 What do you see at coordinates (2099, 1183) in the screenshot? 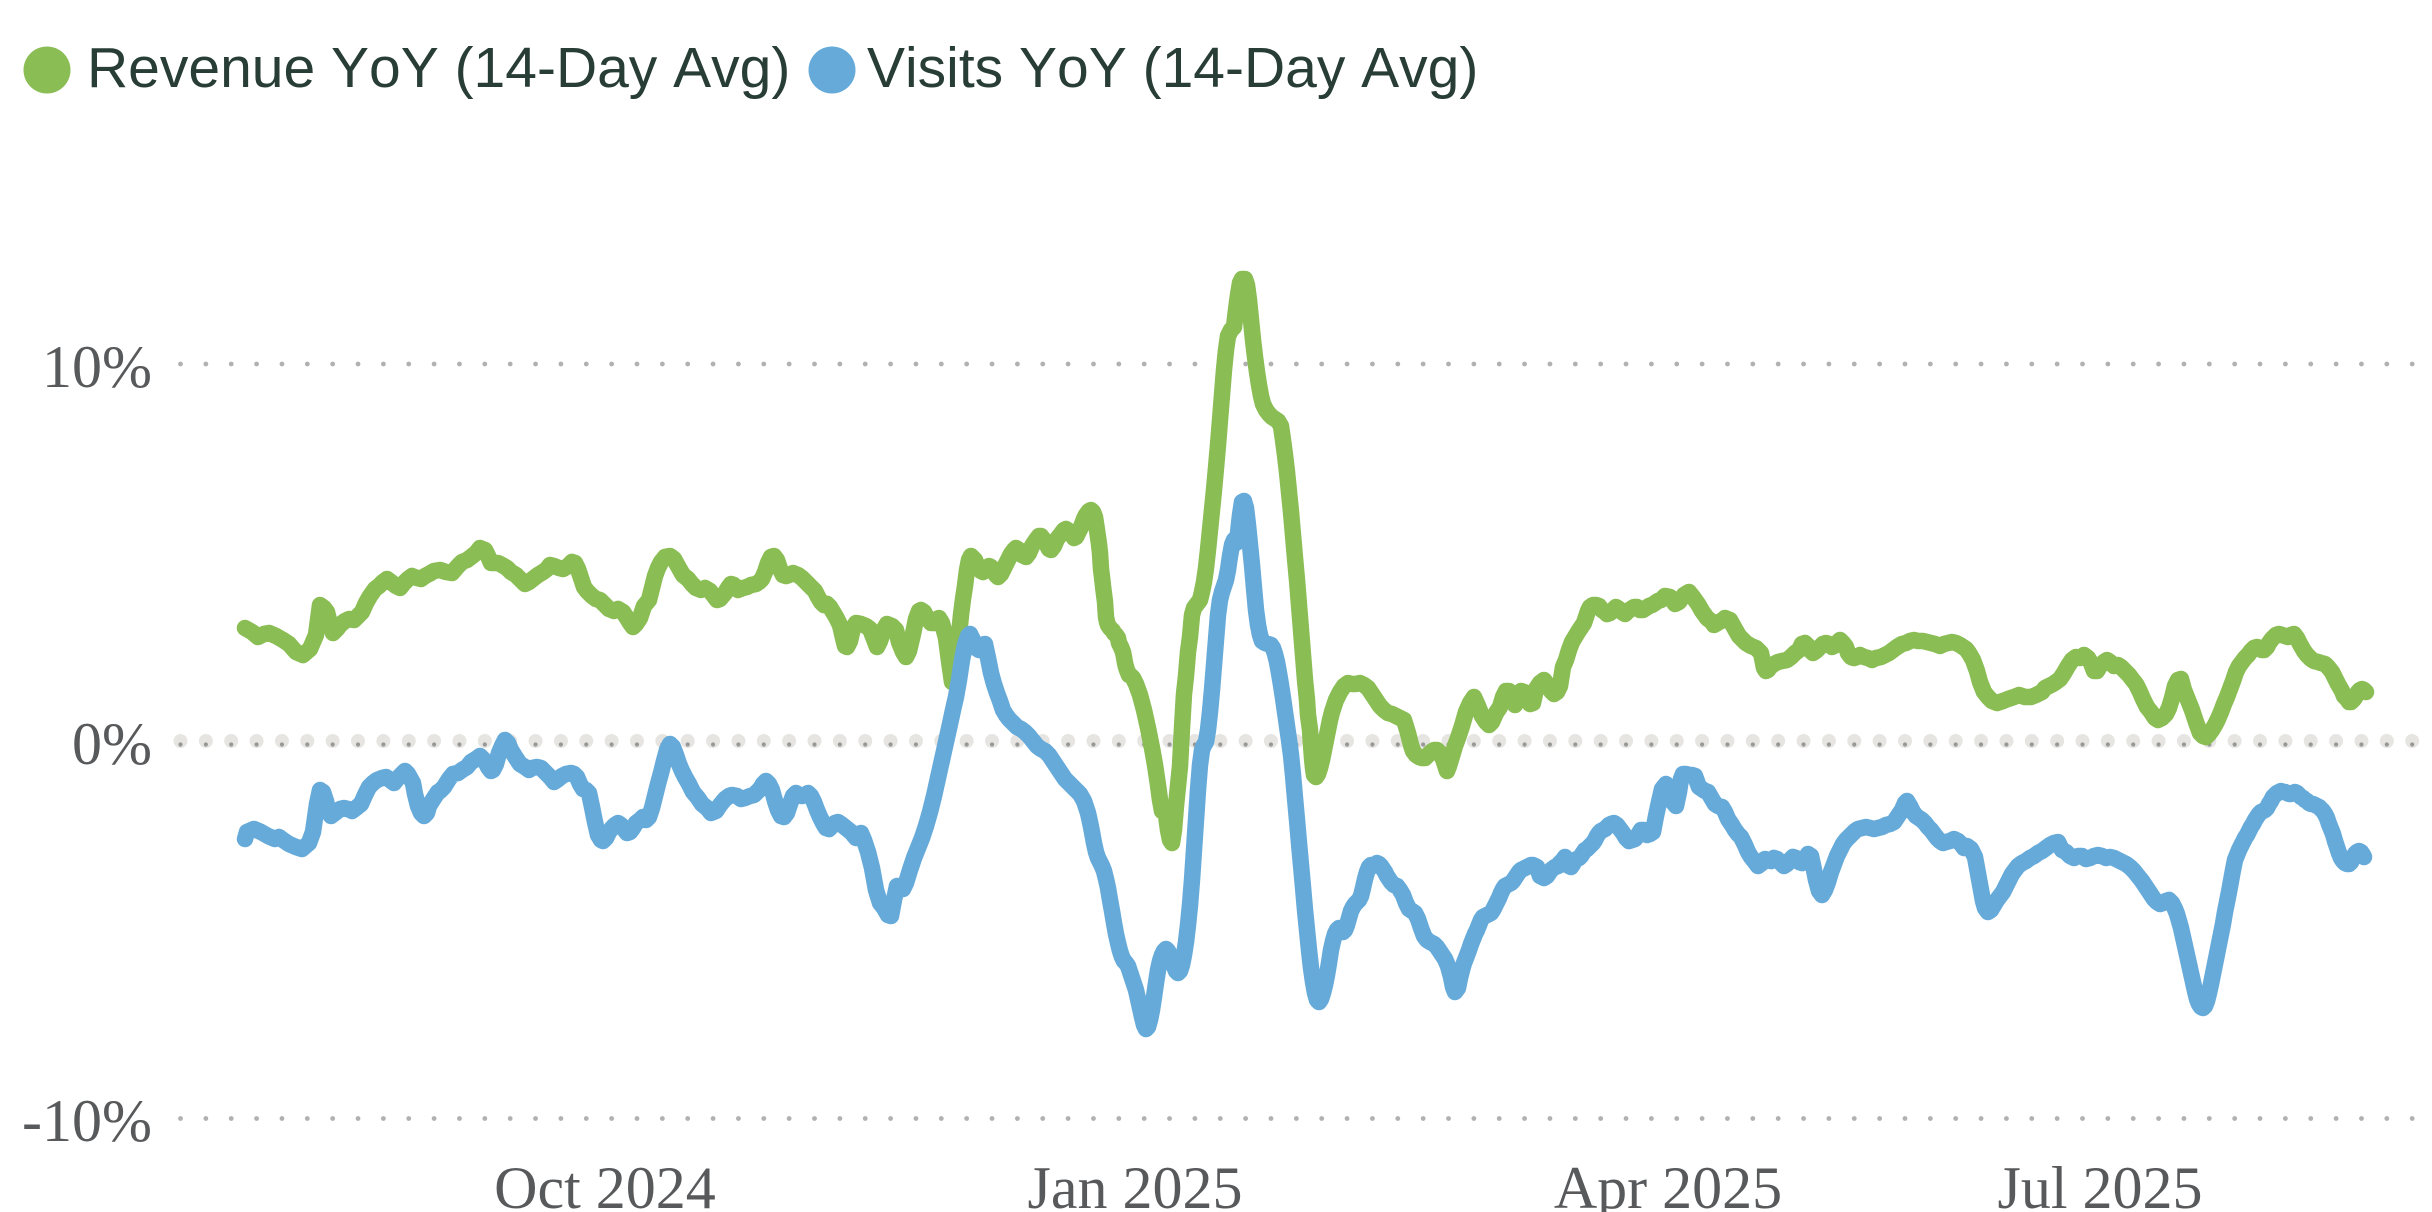
I see `svg-text: Jul 2025` at bounding box center [2099, 1183].